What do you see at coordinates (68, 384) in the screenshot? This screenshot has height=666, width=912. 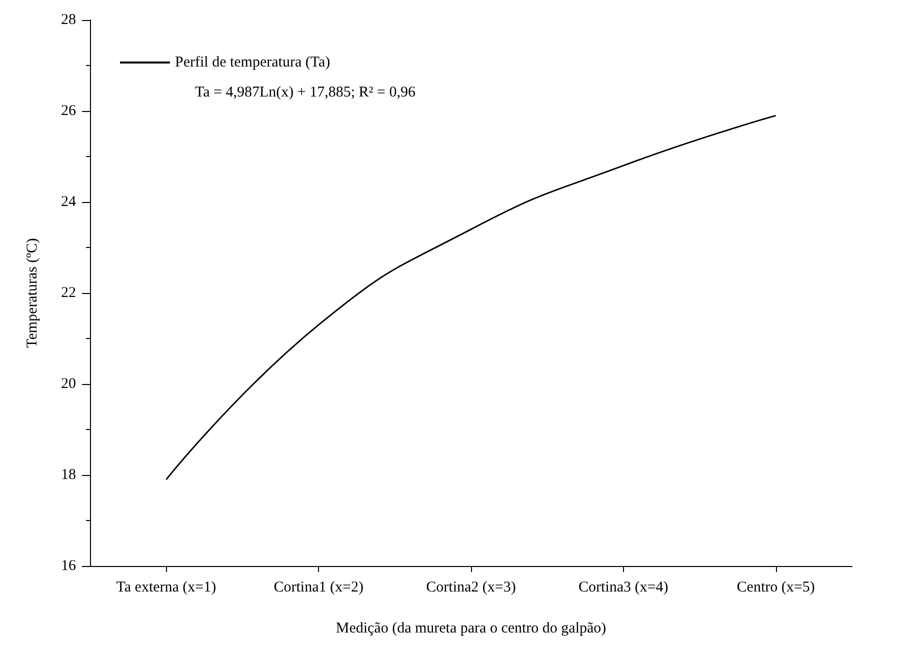 I see `y-tick-label: 20` at bounding box center [68, 384].